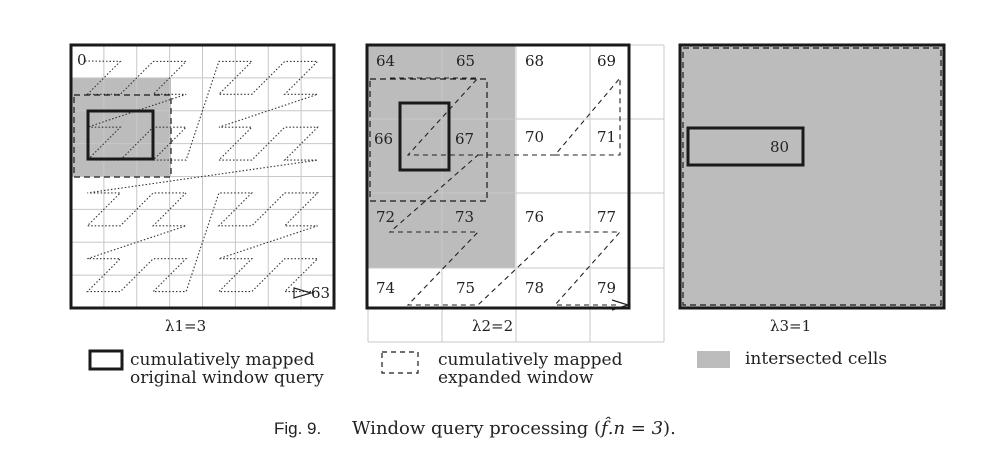  I want to click on caption-suffix: )., so click(669, 428).